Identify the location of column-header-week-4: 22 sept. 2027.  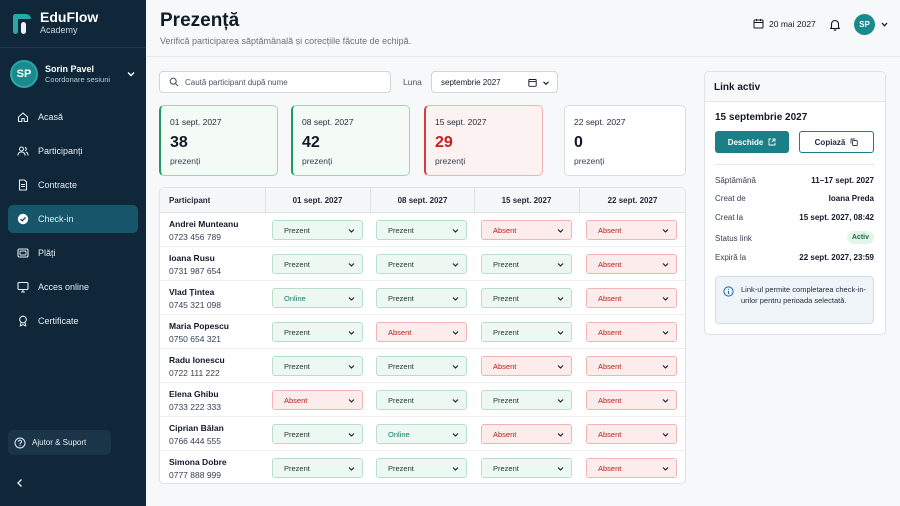
(632, 200).